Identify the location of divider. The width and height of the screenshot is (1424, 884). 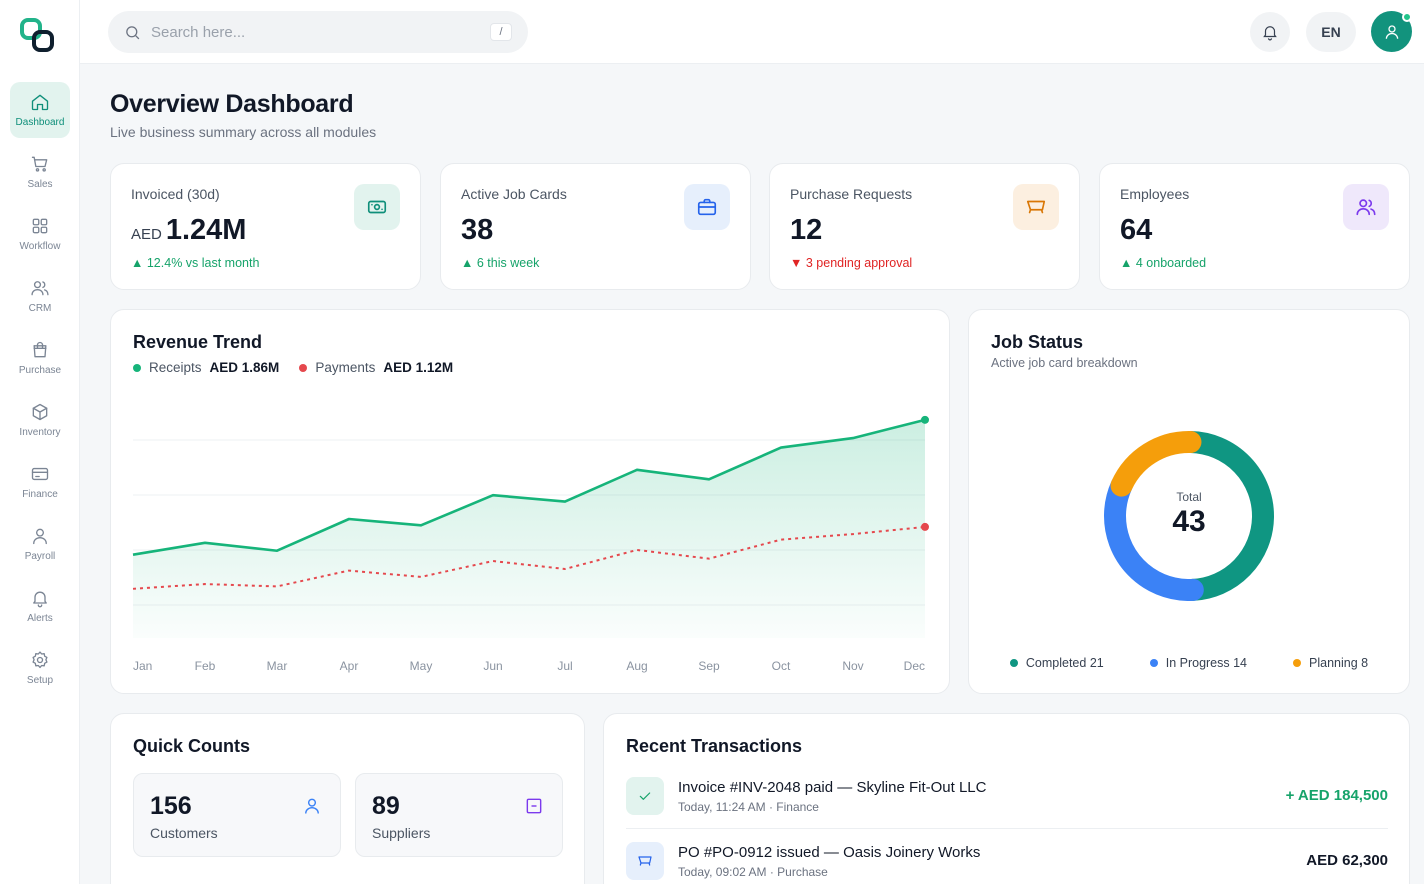
(1007, 828).